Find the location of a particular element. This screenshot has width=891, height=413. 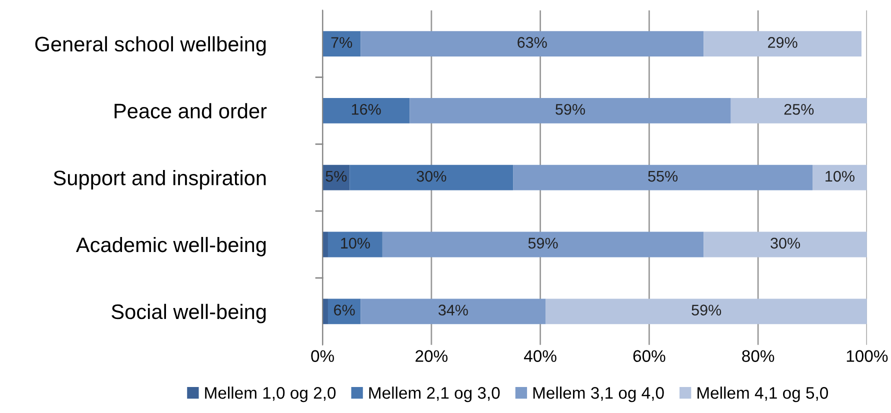

y-tick-label: Peace and order is located at coordinates (190, 110).